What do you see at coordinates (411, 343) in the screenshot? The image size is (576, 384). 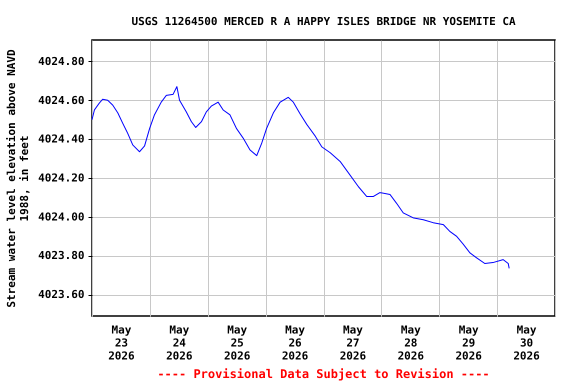 I see `x-tick-label: May 28 2026` at bounding box center [411, 343].